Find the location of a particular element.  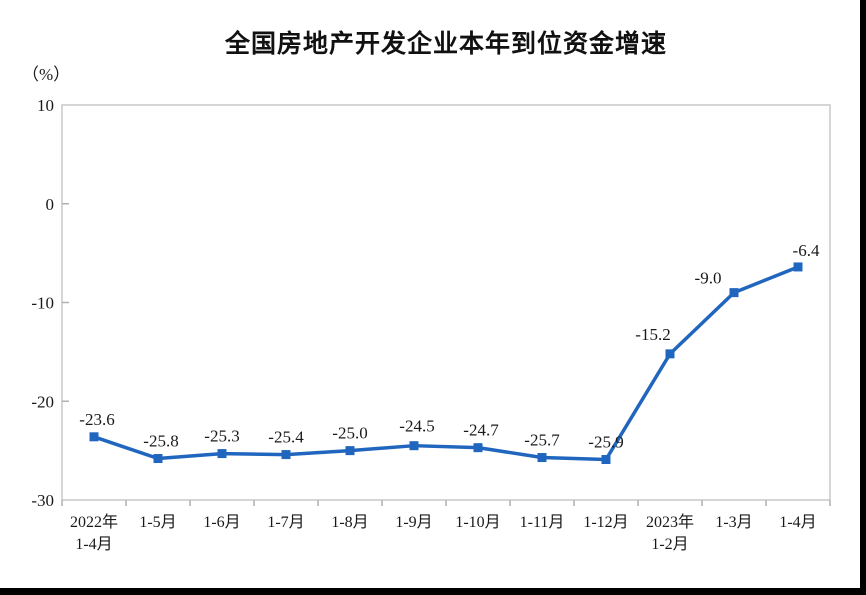

x-axis-category-label: 1-9月 is located at coordinates (413, 522).